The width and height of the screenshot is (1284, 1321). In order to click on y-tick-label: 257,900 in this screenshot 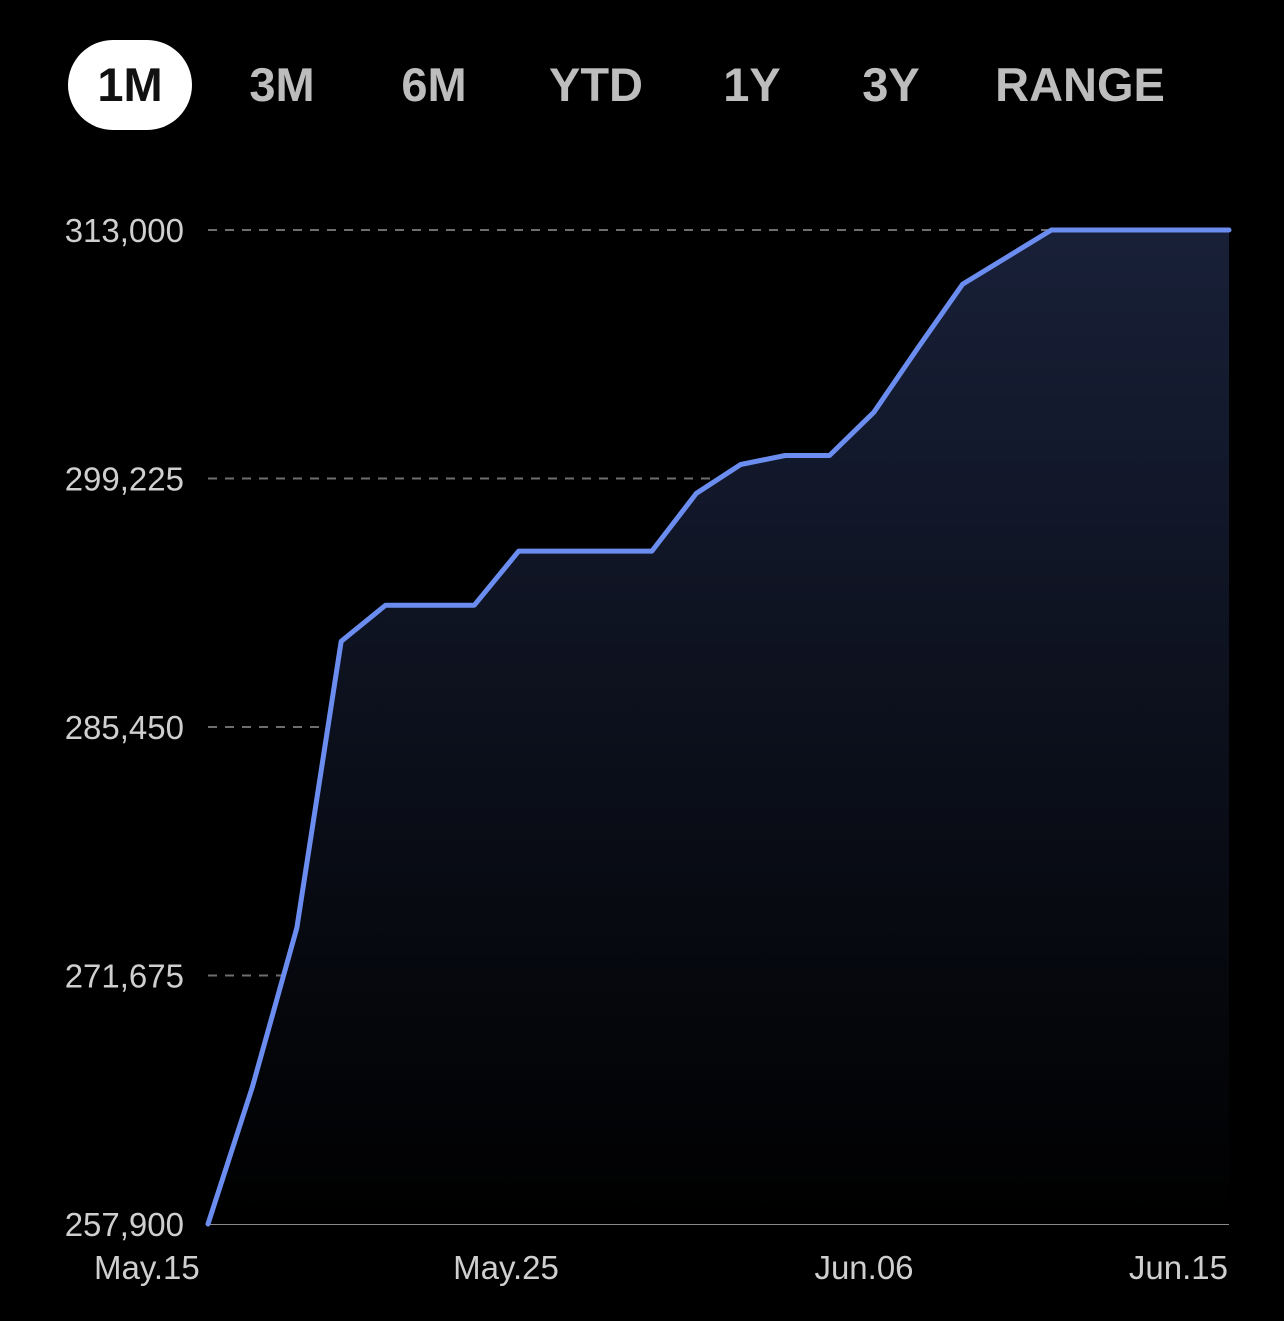, I will do `click(124, 1224)`.